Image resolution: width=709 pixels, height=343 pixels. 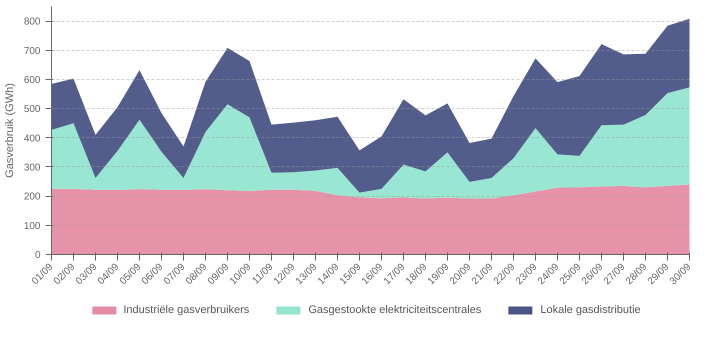 What do you see at coordinates (32, 80) in the screenshot?
I see `y-tick-label: 600` at bounding box center [32, 80].